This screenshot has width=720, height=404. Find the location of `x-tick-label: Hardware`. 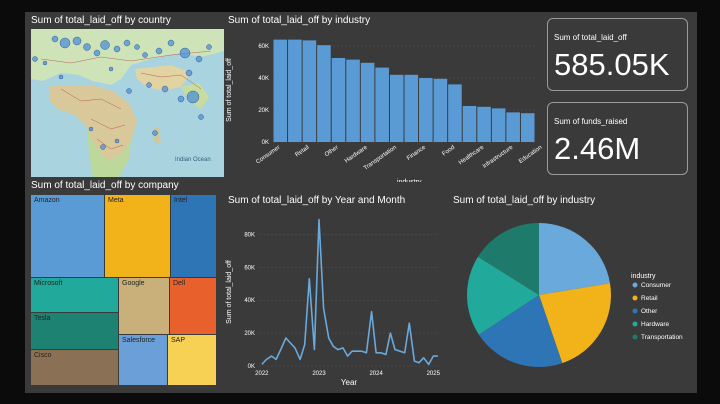

x-tick-label: Hardware is located at coordinates (356, 154).